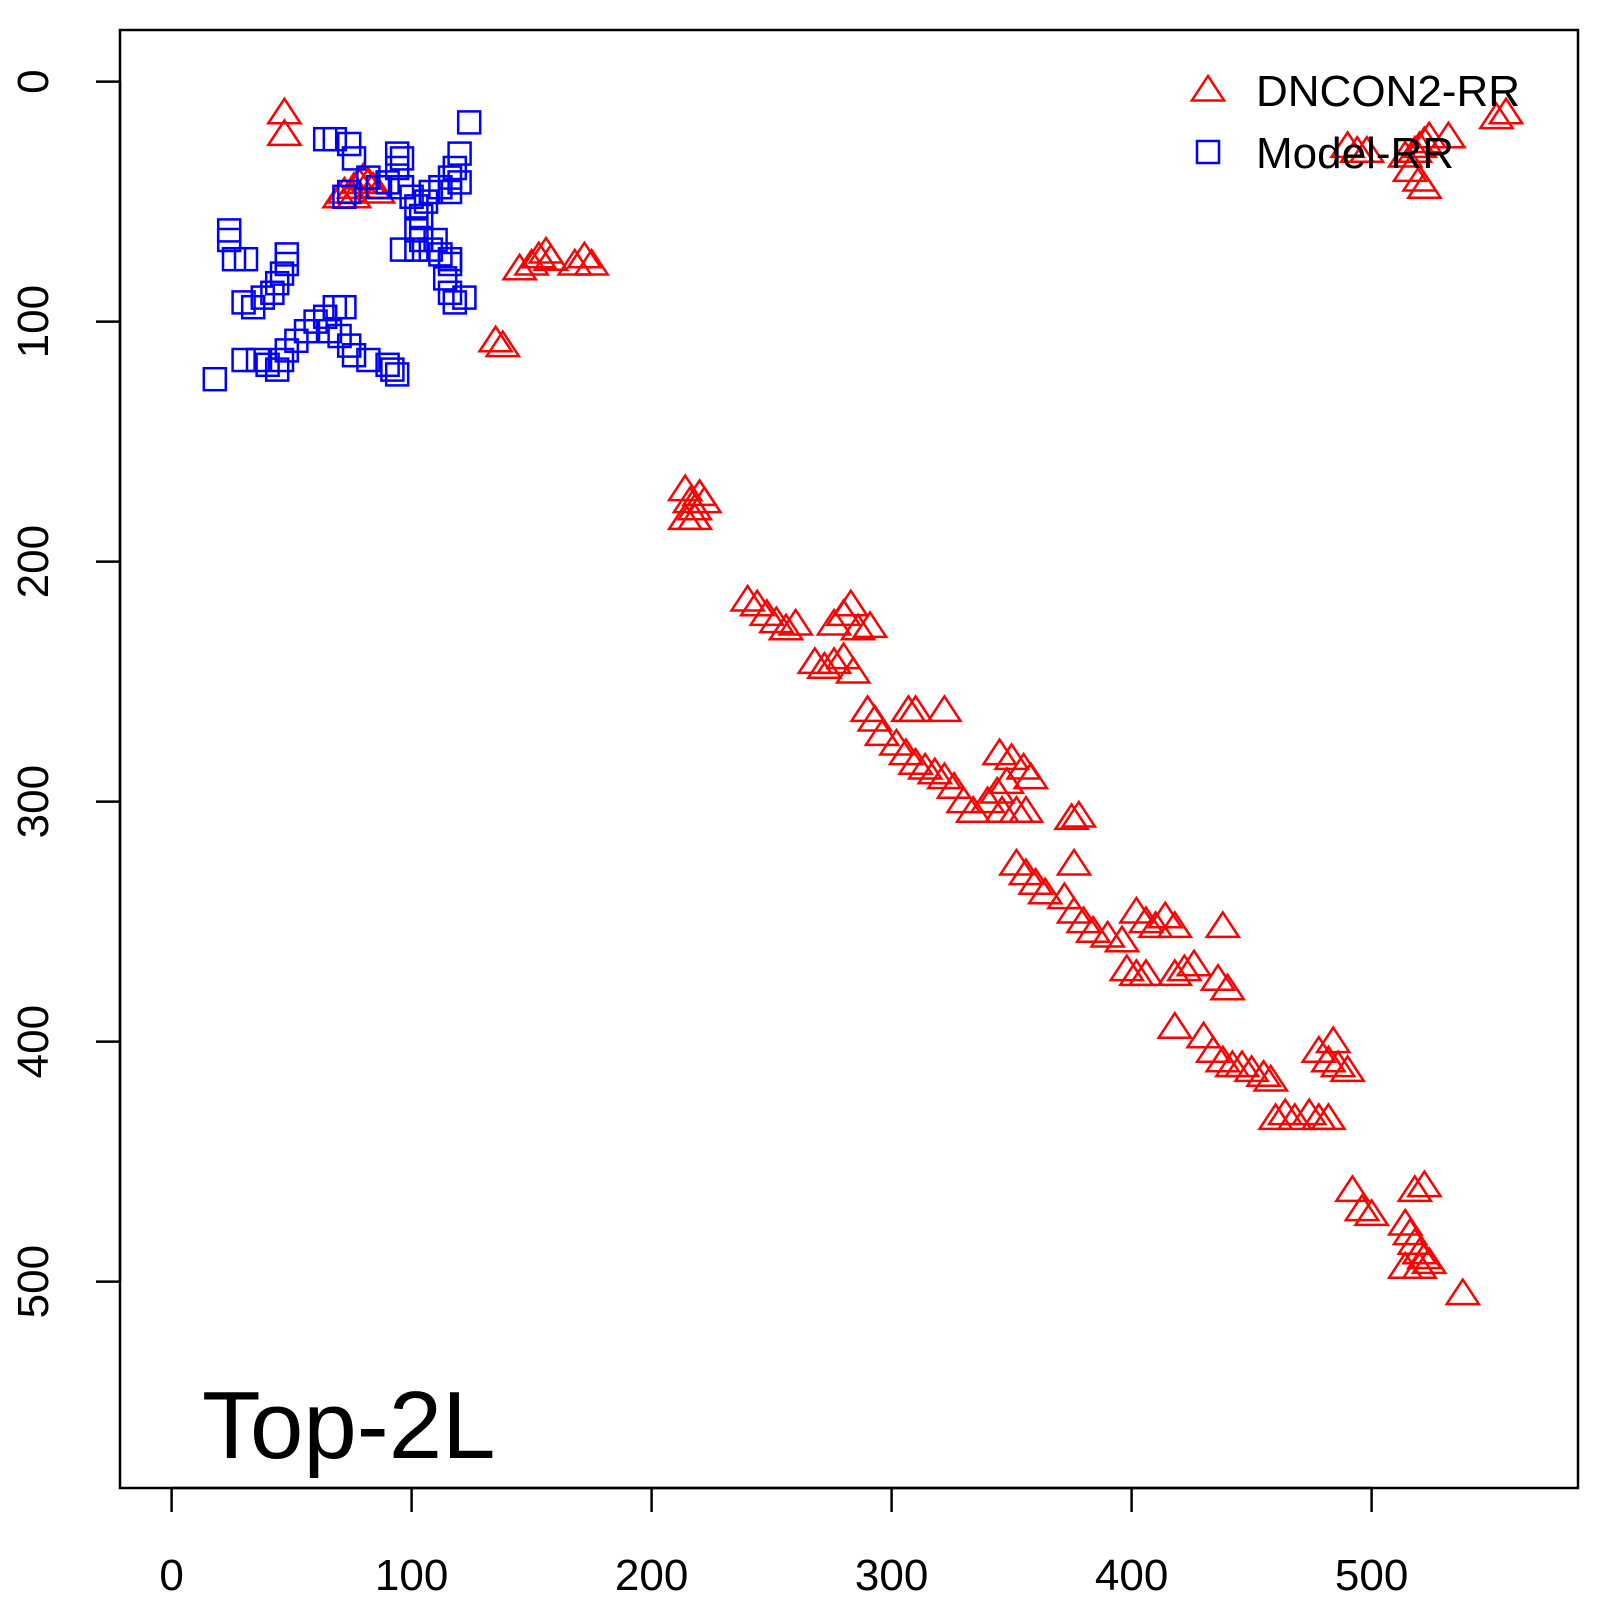 Image resolution: width=1600 pixels, height=1600 pixels. Describe the element at coordinates (1208, 152) in the screenshot. I see `legend-marker-model` at that location.